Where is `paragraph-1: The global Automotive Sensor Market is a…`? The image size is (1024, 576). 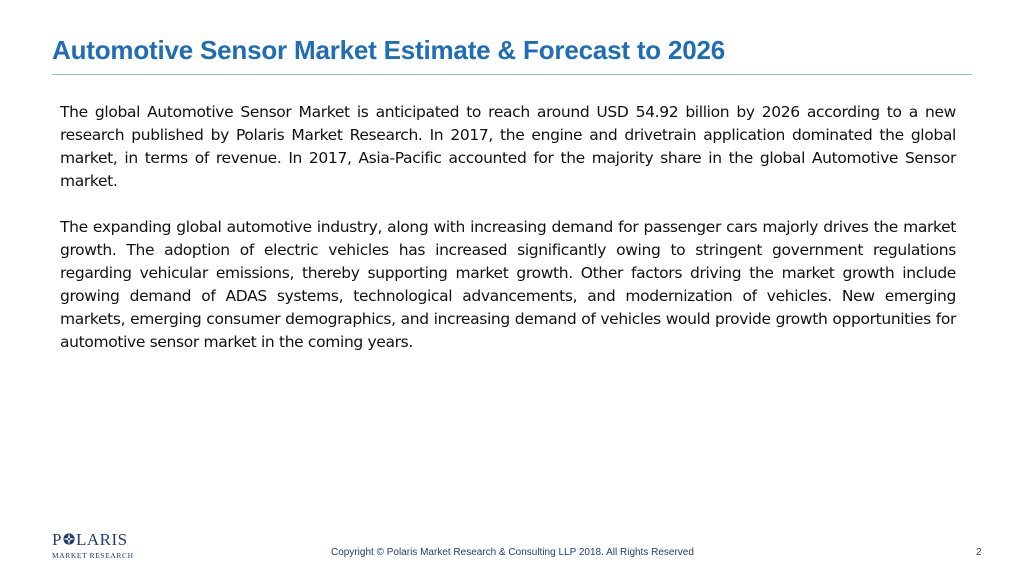 paragraph-1: The global Automotive Sensor Market is a… is located at coordinates (508, 146).